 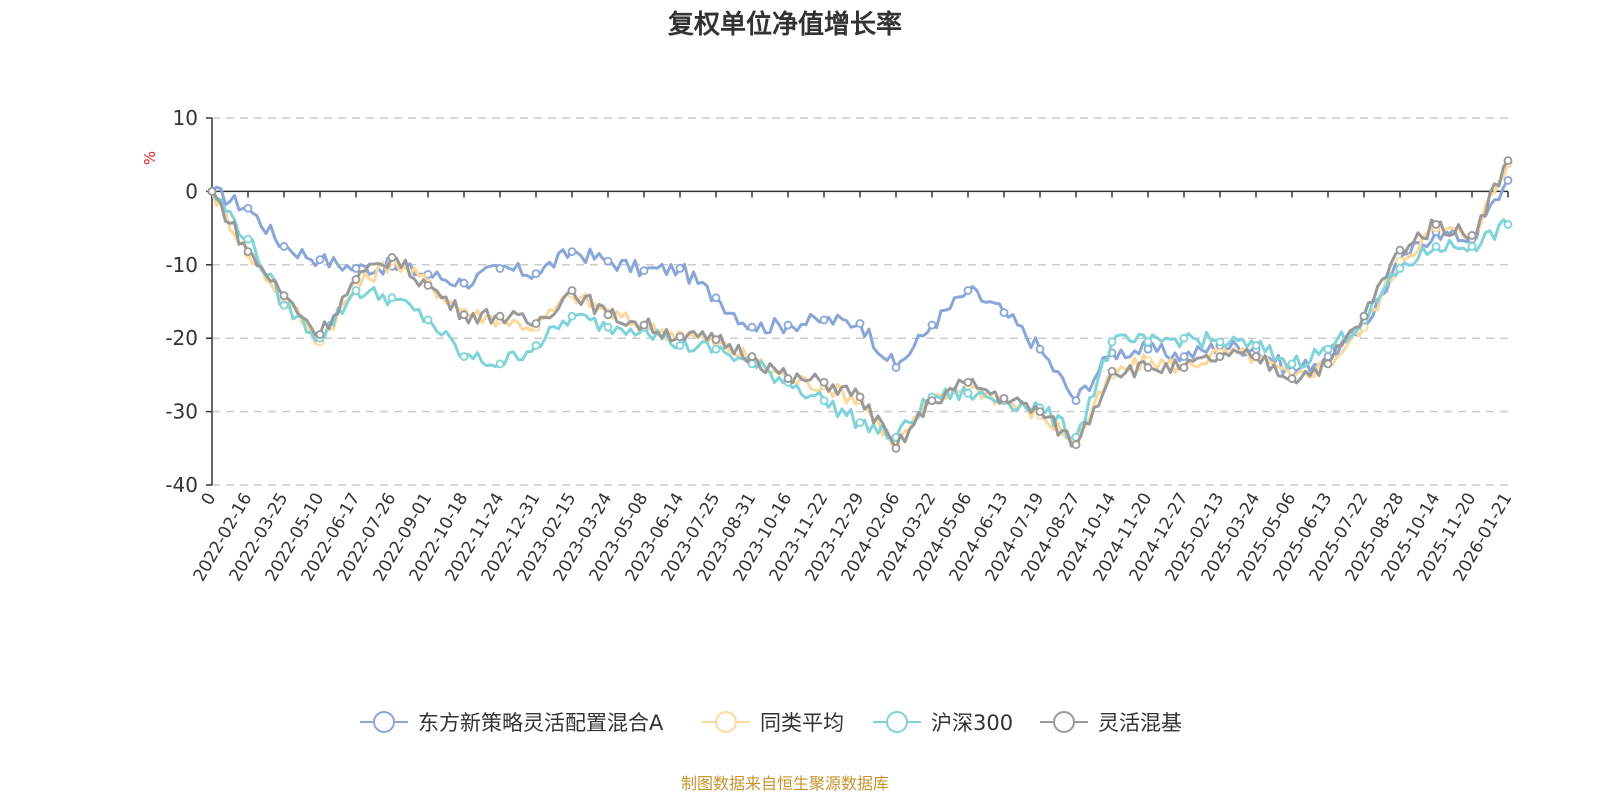 I want to click on x-tick-label: 0, so click(x=209, y=499).